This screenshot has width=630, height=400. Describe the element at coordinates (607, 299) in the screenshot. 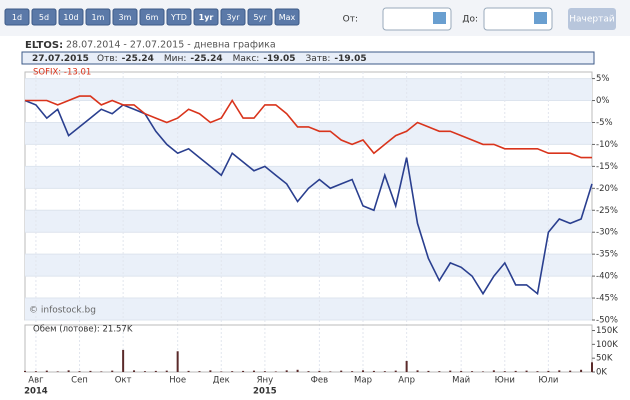

I see `y-tick-label: -45%` at that location.